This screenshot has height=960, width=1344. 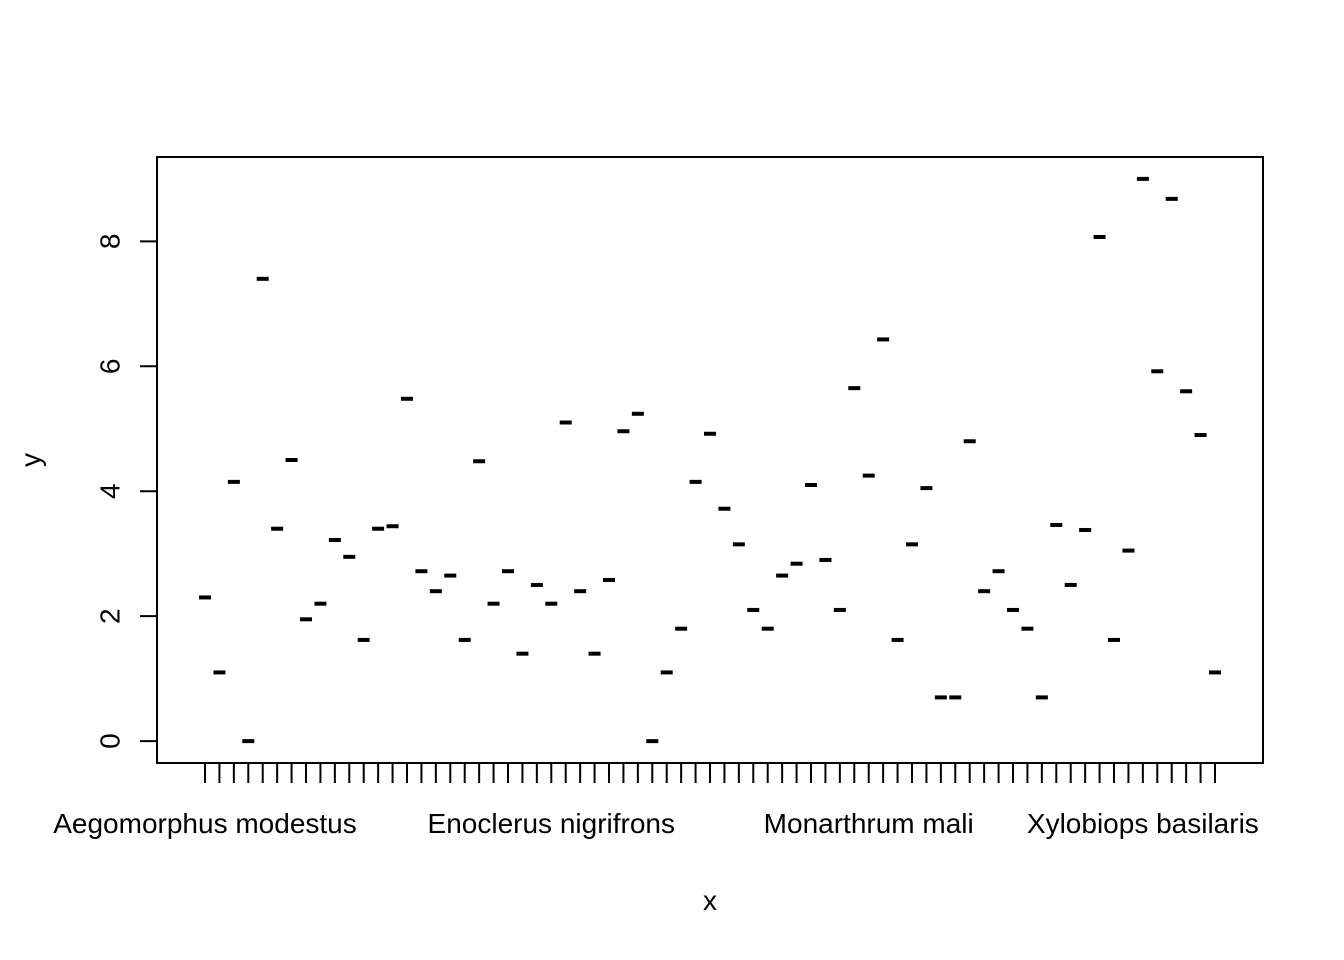 What do you see at coordinates (110, 616) in the screenshot?
I see `y-tick-label: 2` at bounding box center [110, 616].